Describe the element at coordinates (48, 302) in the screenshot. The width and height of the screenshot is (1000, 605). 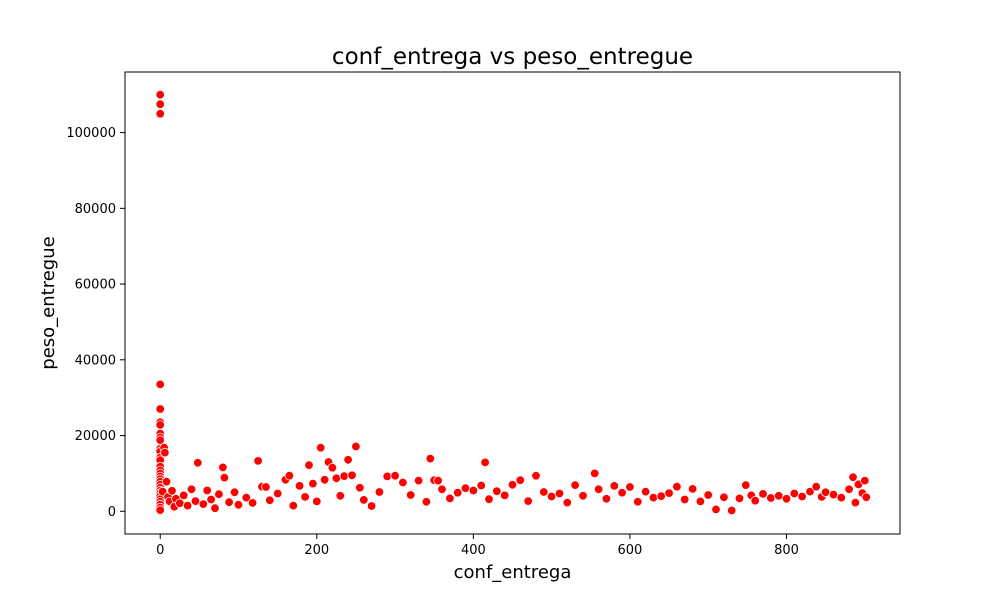
I see `y-axis-label: peso_entregue` at that location.